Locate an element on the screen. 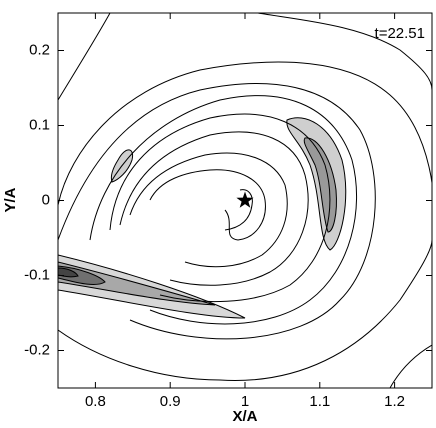  x-tick-label: 1.1 is located at coordinates (319, 401).